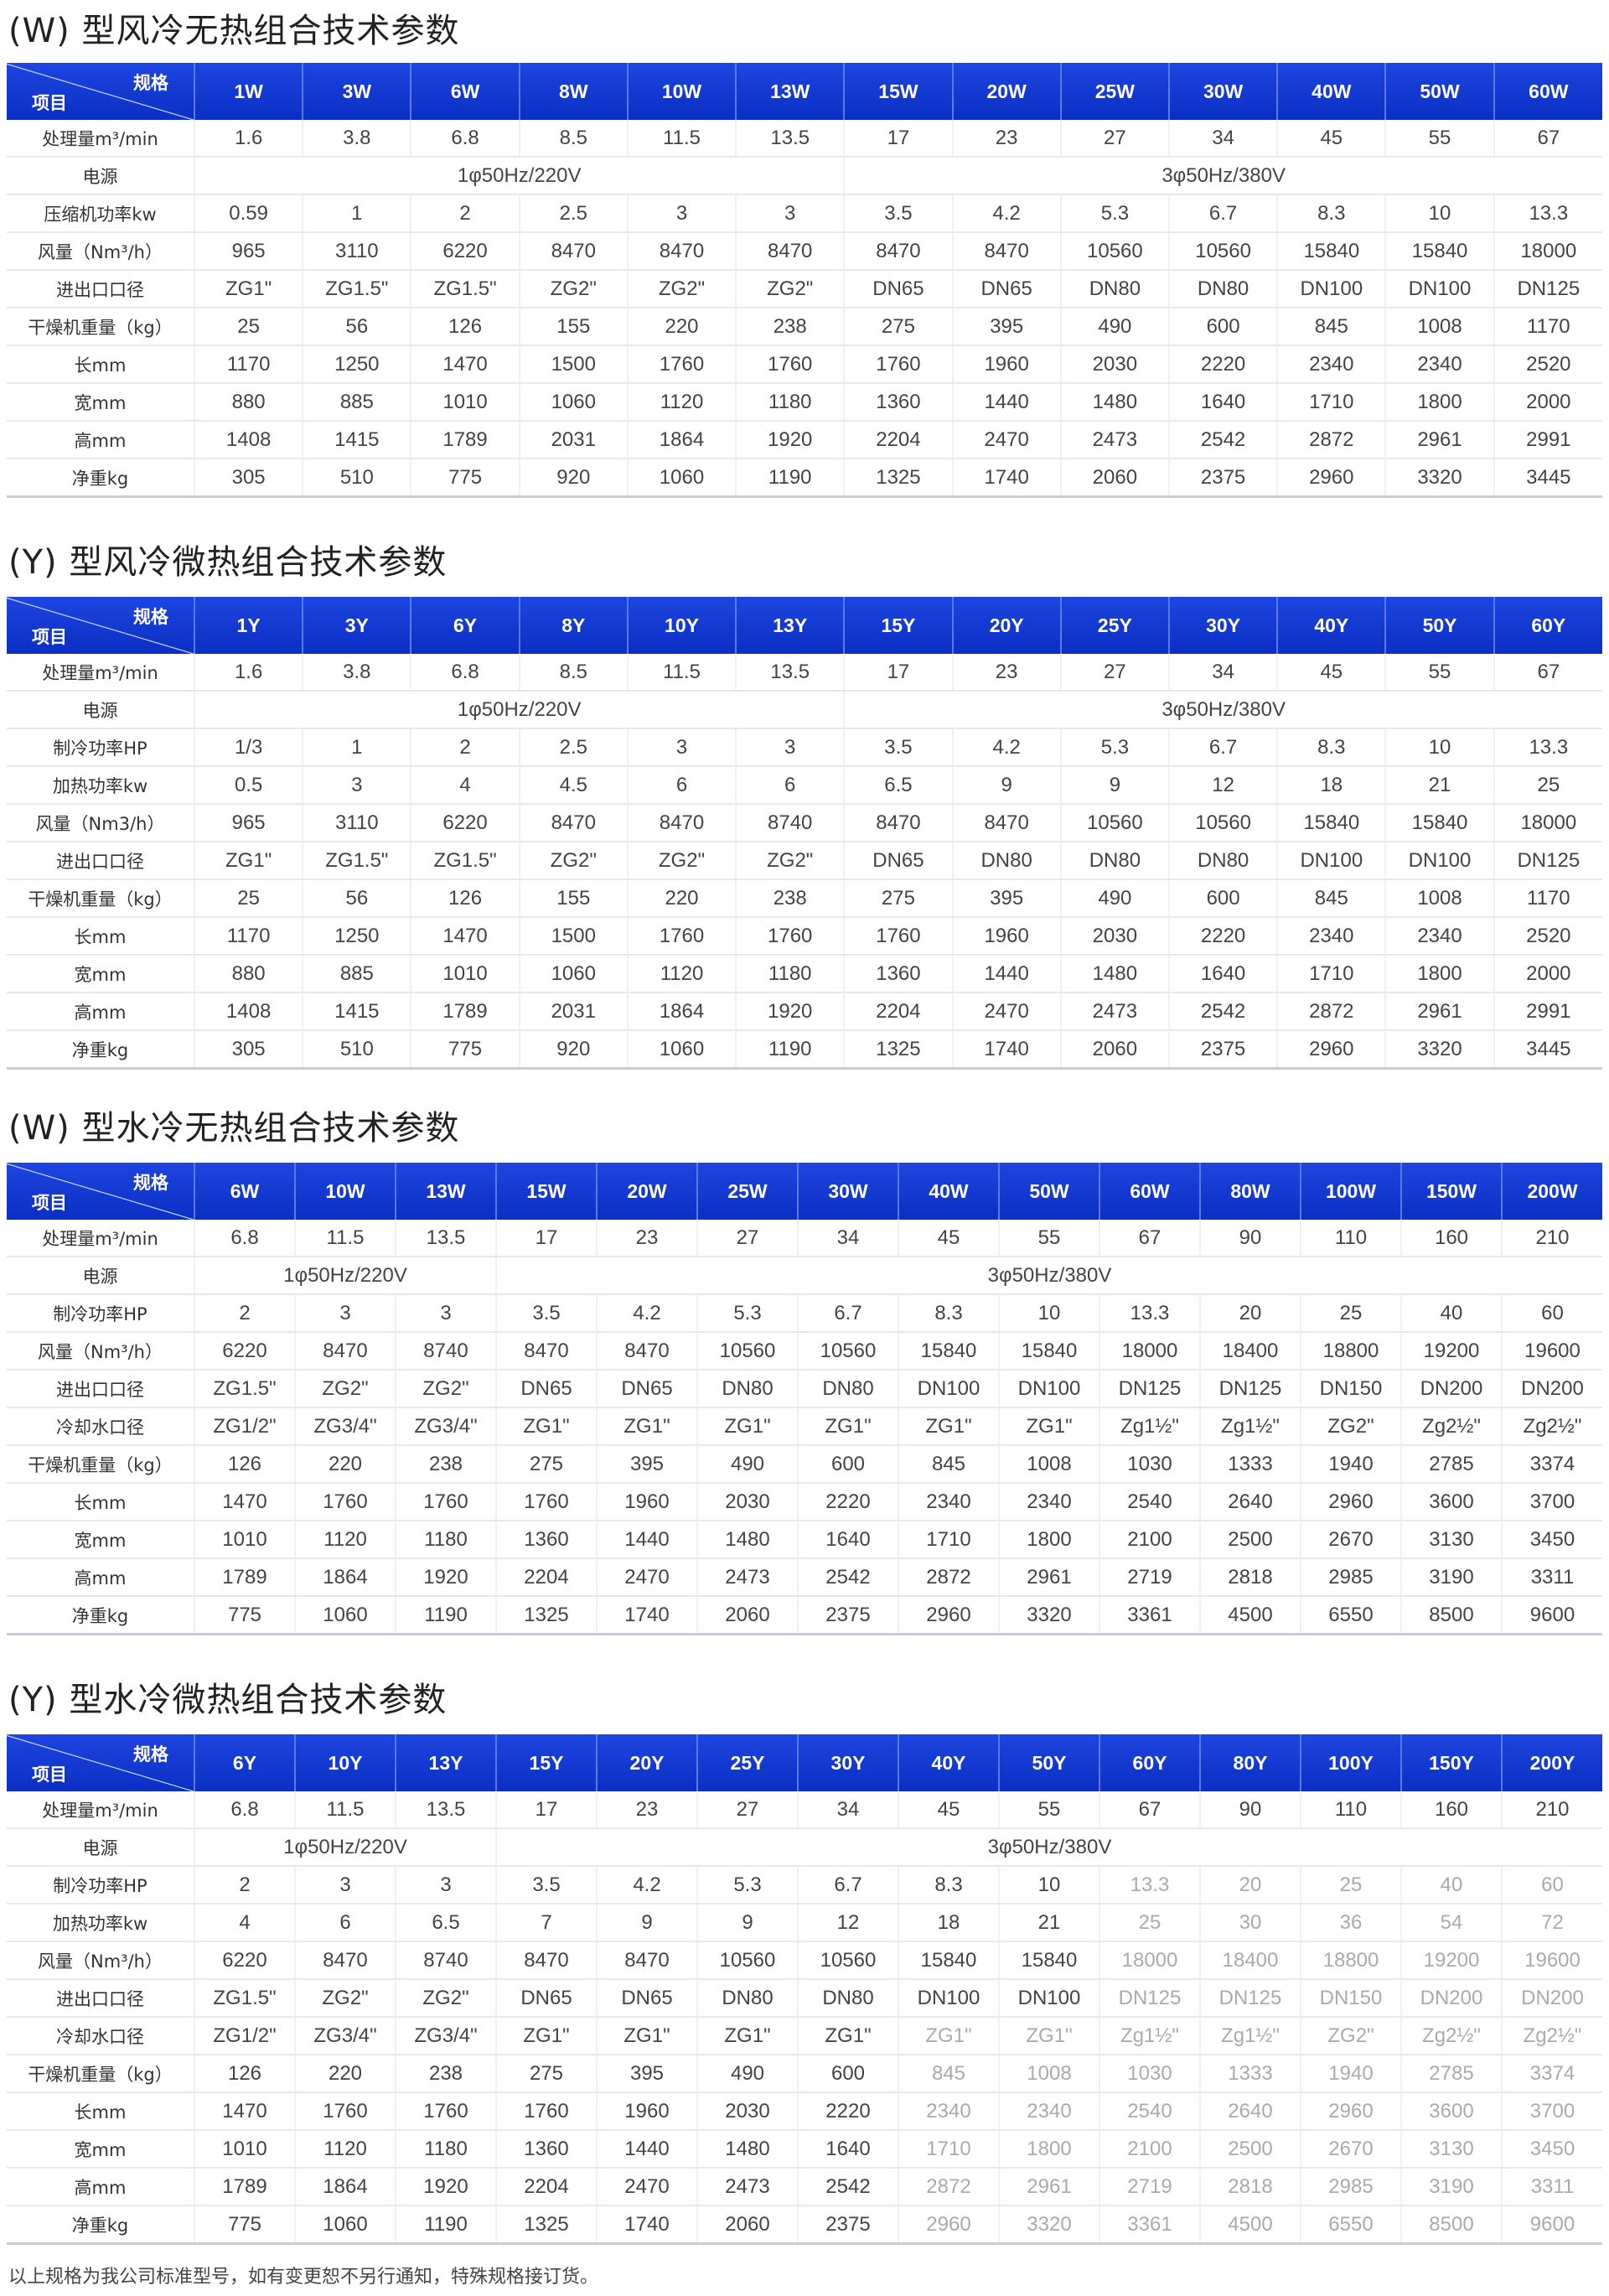 Image resolution: width=1609 pixels, height=2296 pixels. Describe the element at coordinates (573, 139) in the screenshot. I see `table-cell: 8.5` at that location.